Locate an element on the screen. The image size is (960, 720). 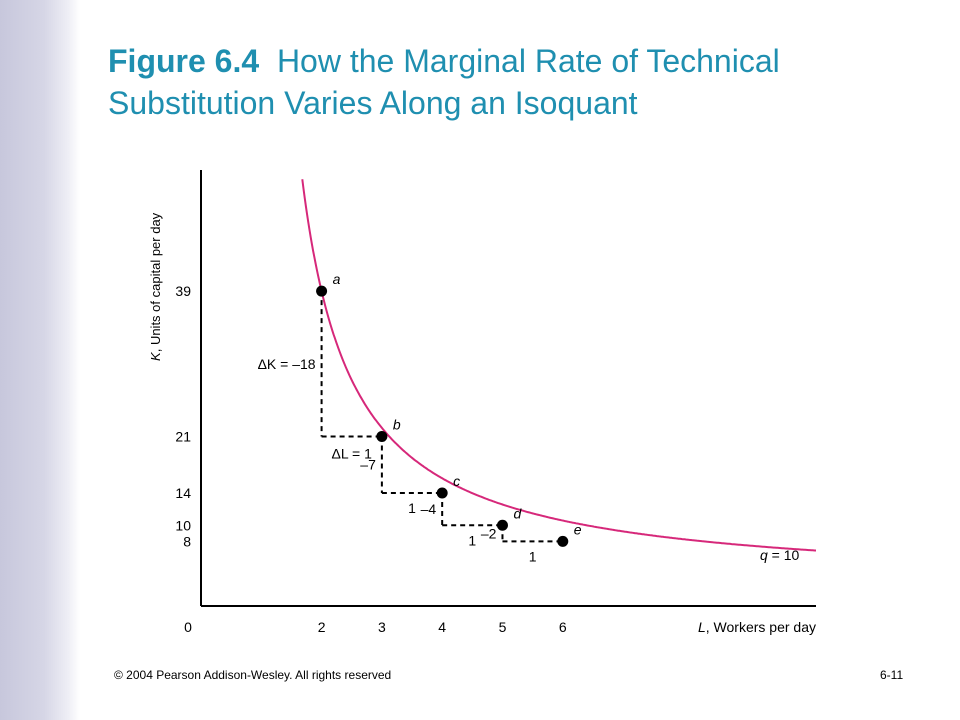
y-axis-label: K, Units of capital per day is located at coordinates (155, 286).